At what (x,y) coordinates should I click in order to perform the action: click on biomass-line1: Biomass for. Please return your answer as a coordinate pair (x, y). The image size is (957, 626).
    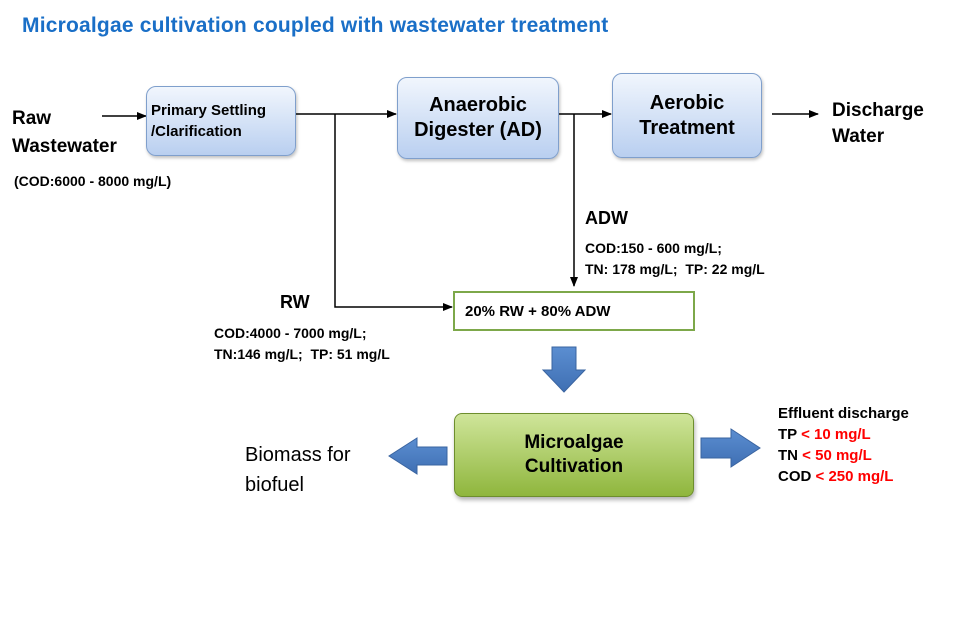
    Looking at the image, I should click on (298, 455).